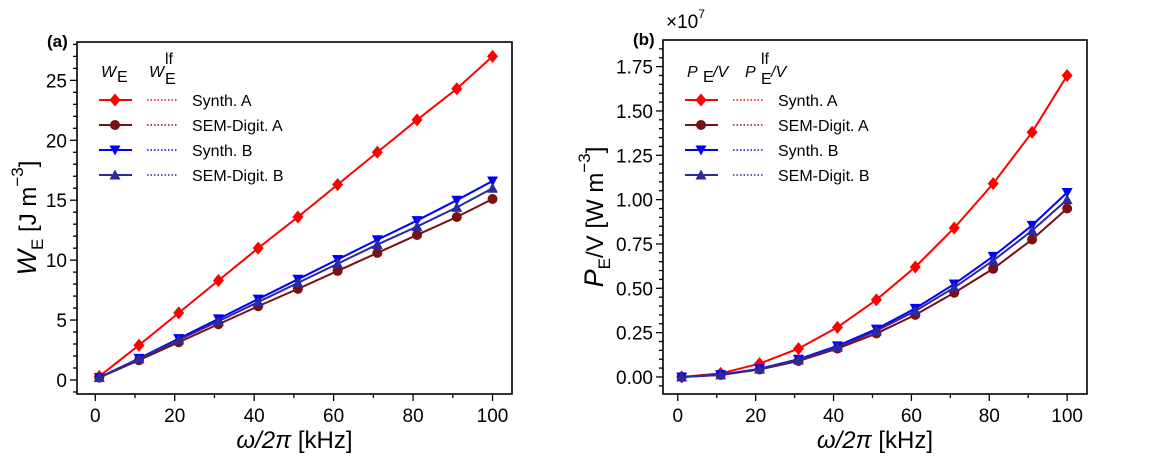 The height and width of the screenshot is (474, 1176). What do you see at coordinates (27, 261) in the screenshot?
I see `y-axis-label-symbol: W` at bounding box center [27, 261].